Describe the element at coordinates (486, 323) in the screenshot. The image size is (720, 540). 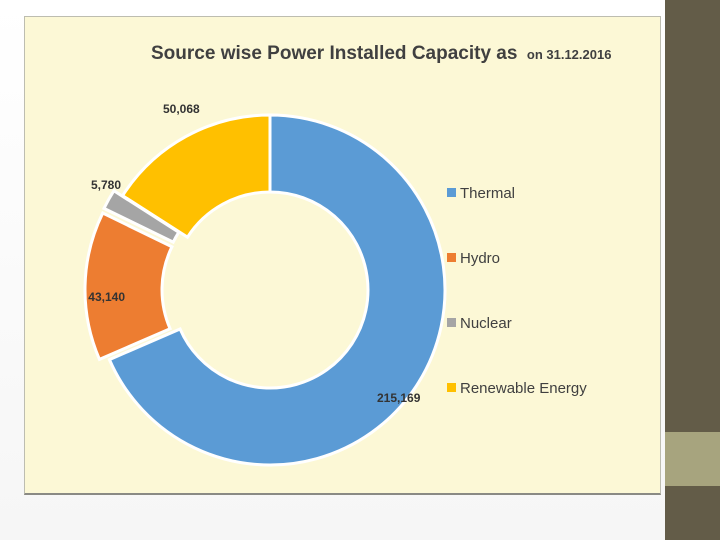
I see `legend-label-nuclear: Nuclear` at that location.